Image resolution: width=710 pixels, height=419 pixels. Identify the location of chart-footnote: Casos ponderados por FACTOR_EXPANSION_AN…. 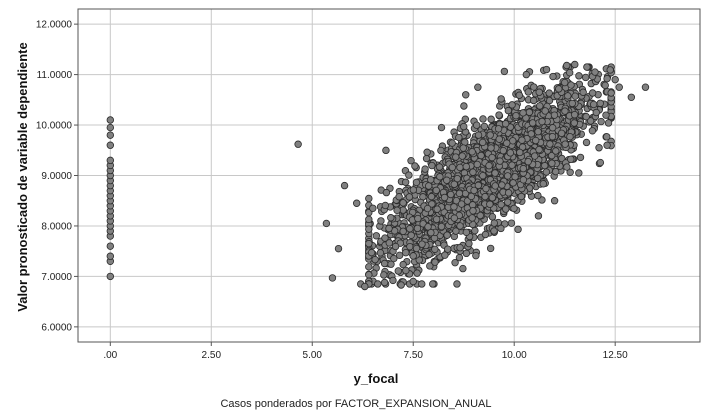
(355, 404).